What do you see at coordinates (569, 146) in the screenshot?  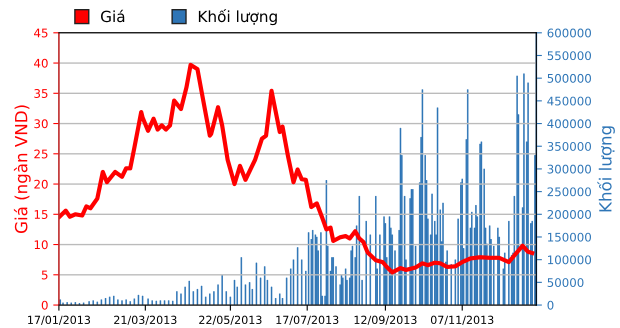 I see `y2-tick-label: 350000` at bounding box center [569, 146].